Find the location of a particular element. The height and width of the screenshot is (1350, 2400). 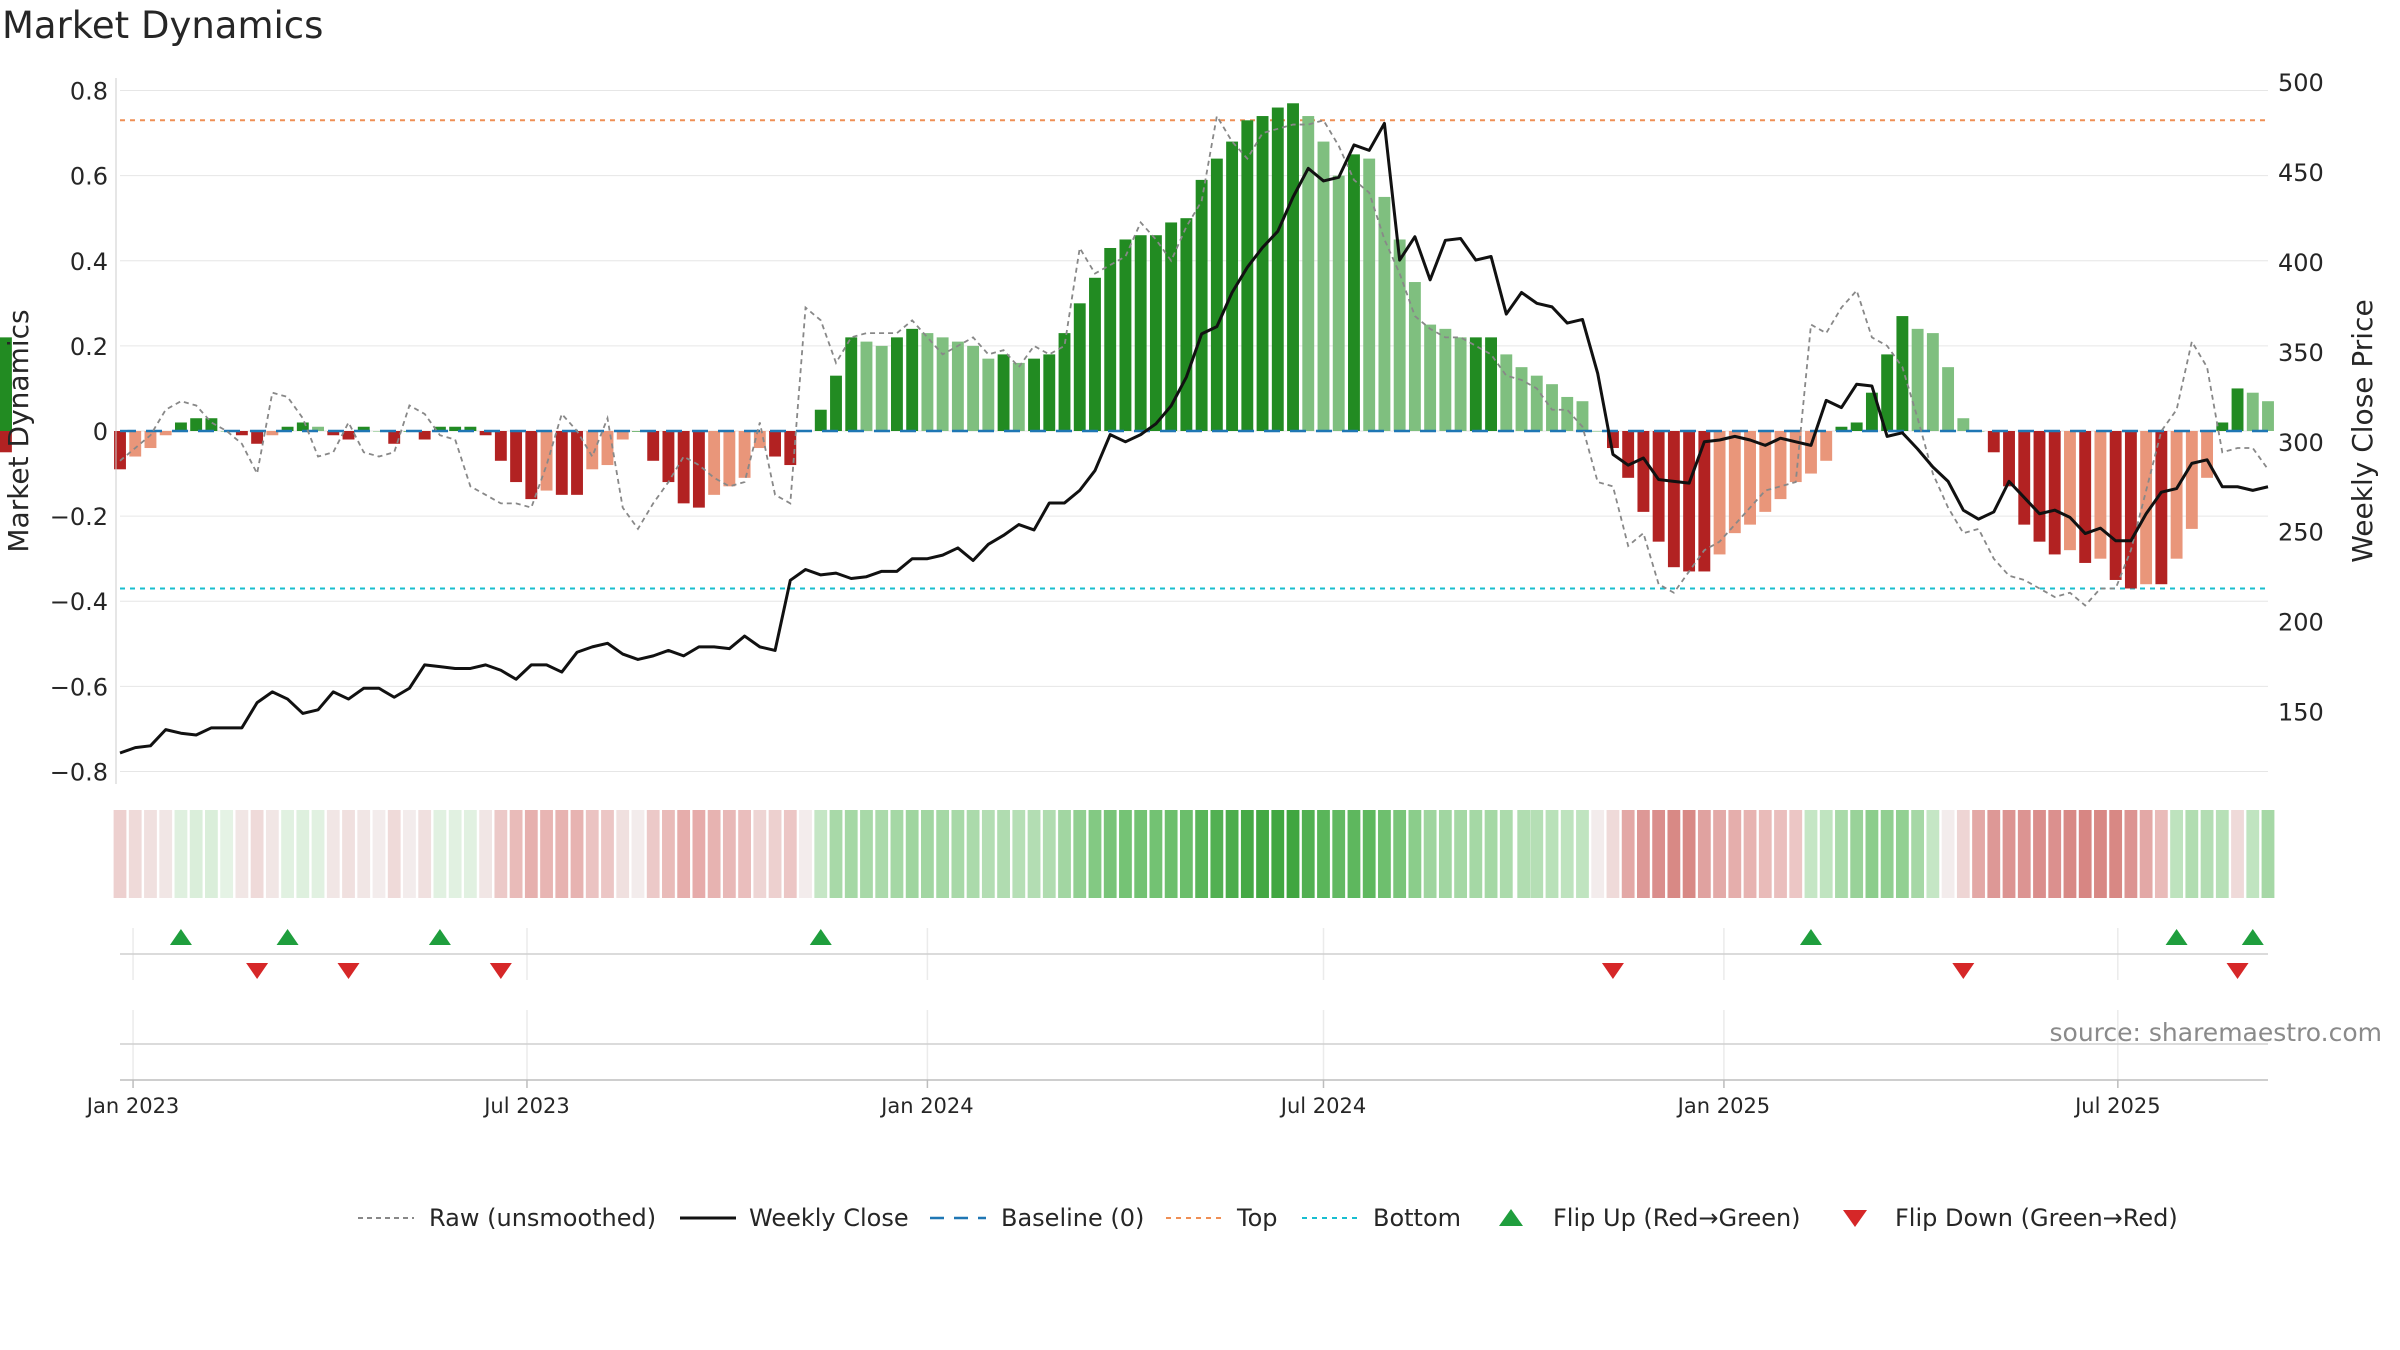

x-tick-label: Jan 2025 is located at coordinates (1723, 1106).